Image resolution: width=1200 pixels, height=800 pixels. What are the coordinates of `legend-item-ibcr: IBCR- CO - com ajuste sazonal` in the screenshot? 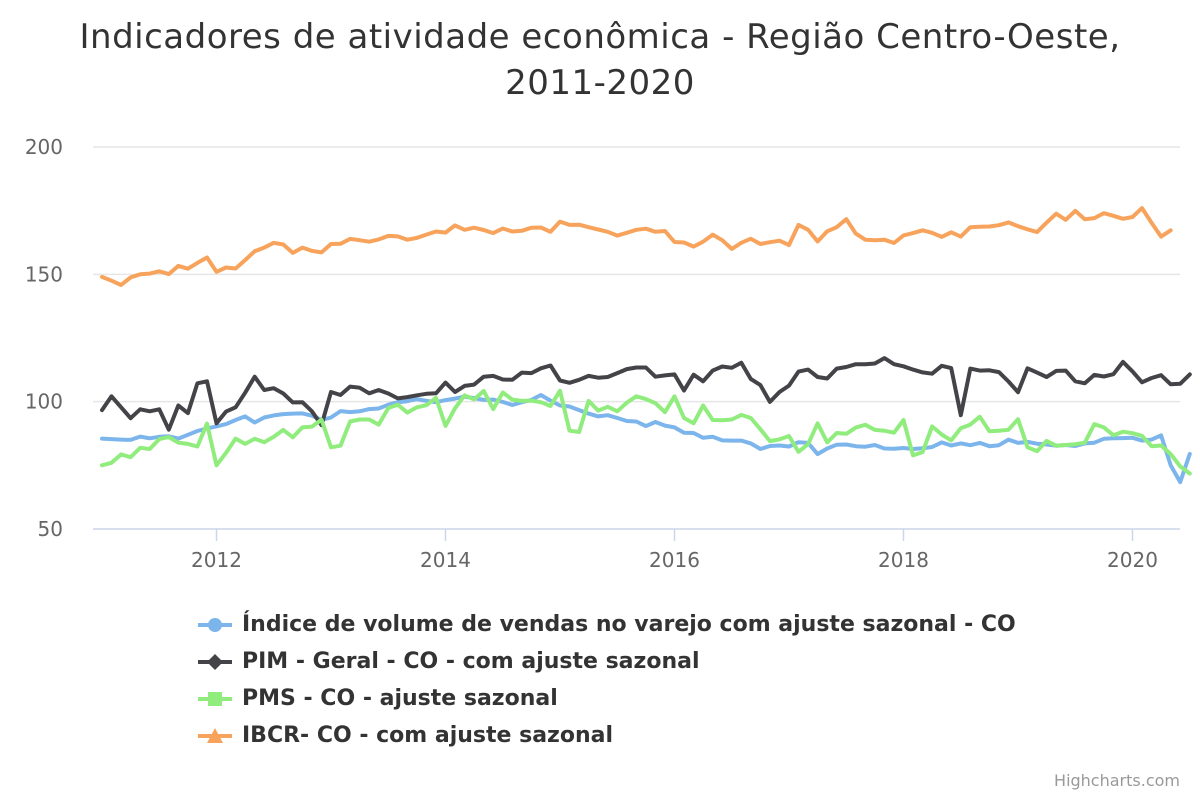 It's located at (607, 735).